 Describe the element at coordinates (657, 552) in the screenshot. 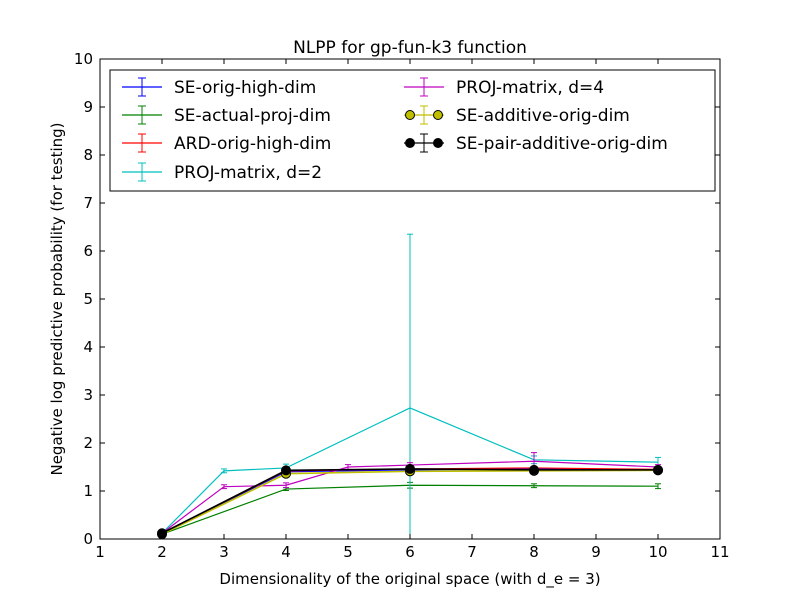

I see `x-tick-label: 10` at that location.